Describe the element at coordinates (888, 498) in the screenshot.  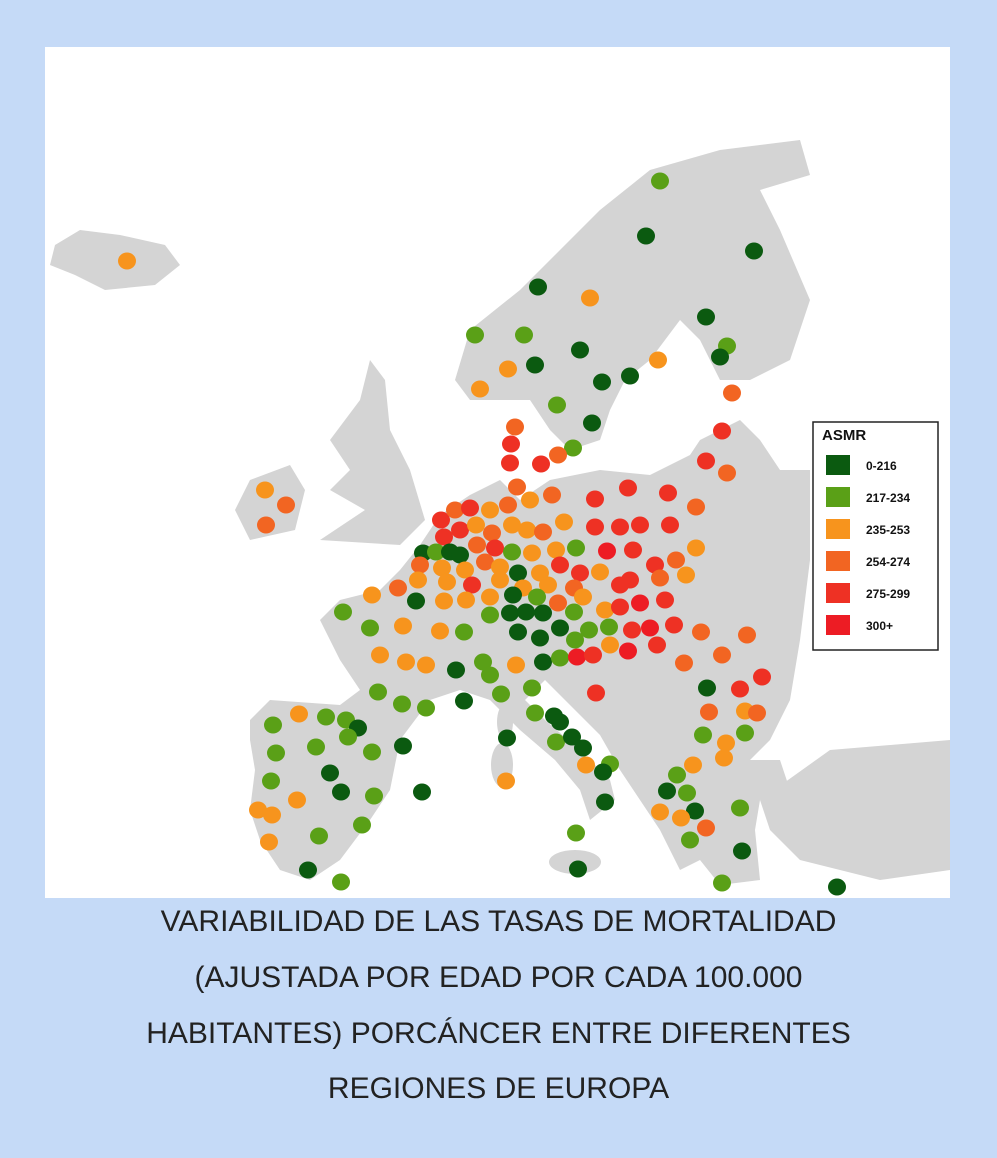
I see `legend-label: 217-234` at that location.